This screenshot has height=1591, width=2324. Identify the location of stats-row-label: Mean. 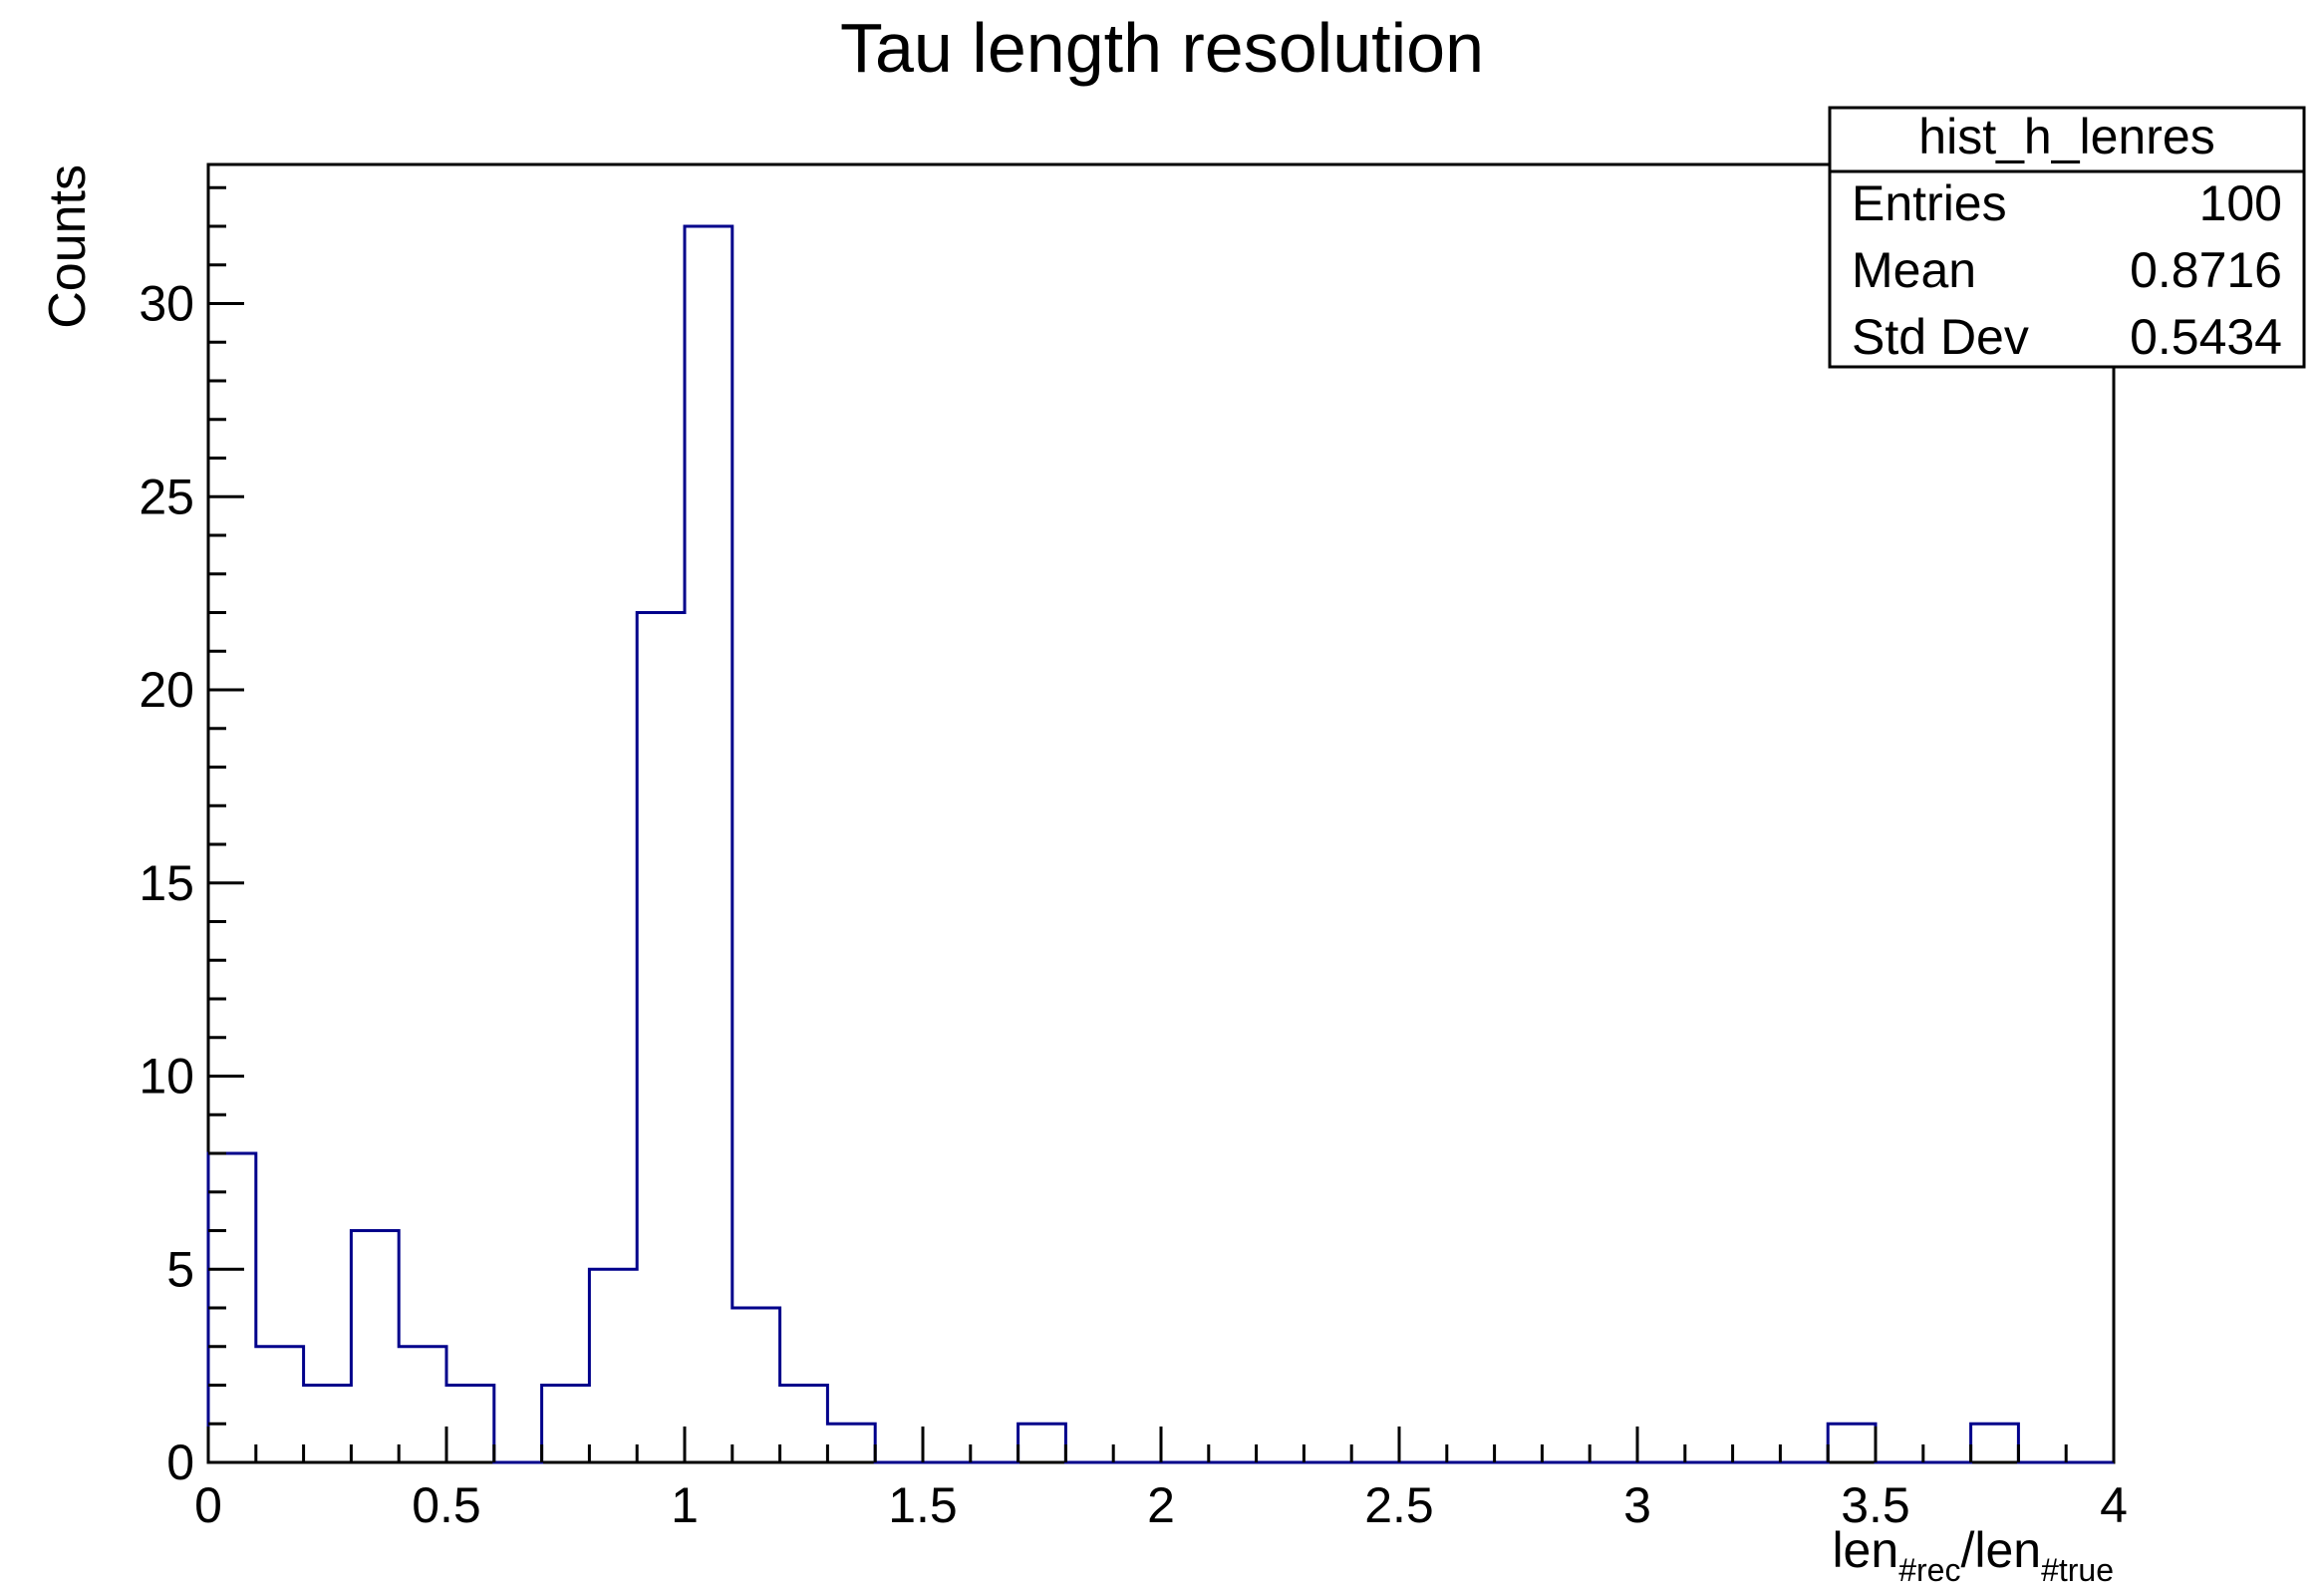
(1914, 270).